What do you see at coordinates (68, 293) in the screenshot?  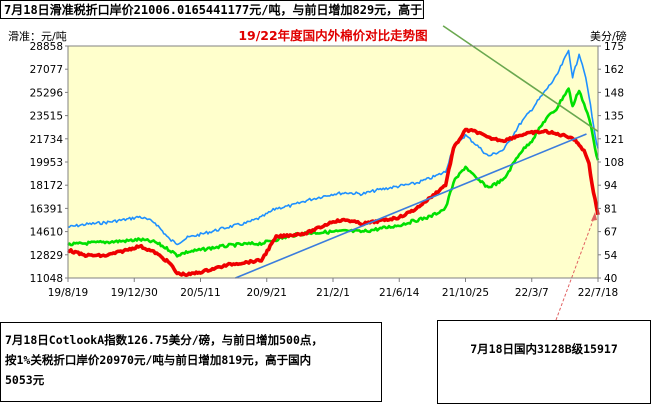 I see `x-tick-label: 19/8/19` at bounding box center [68, 293].